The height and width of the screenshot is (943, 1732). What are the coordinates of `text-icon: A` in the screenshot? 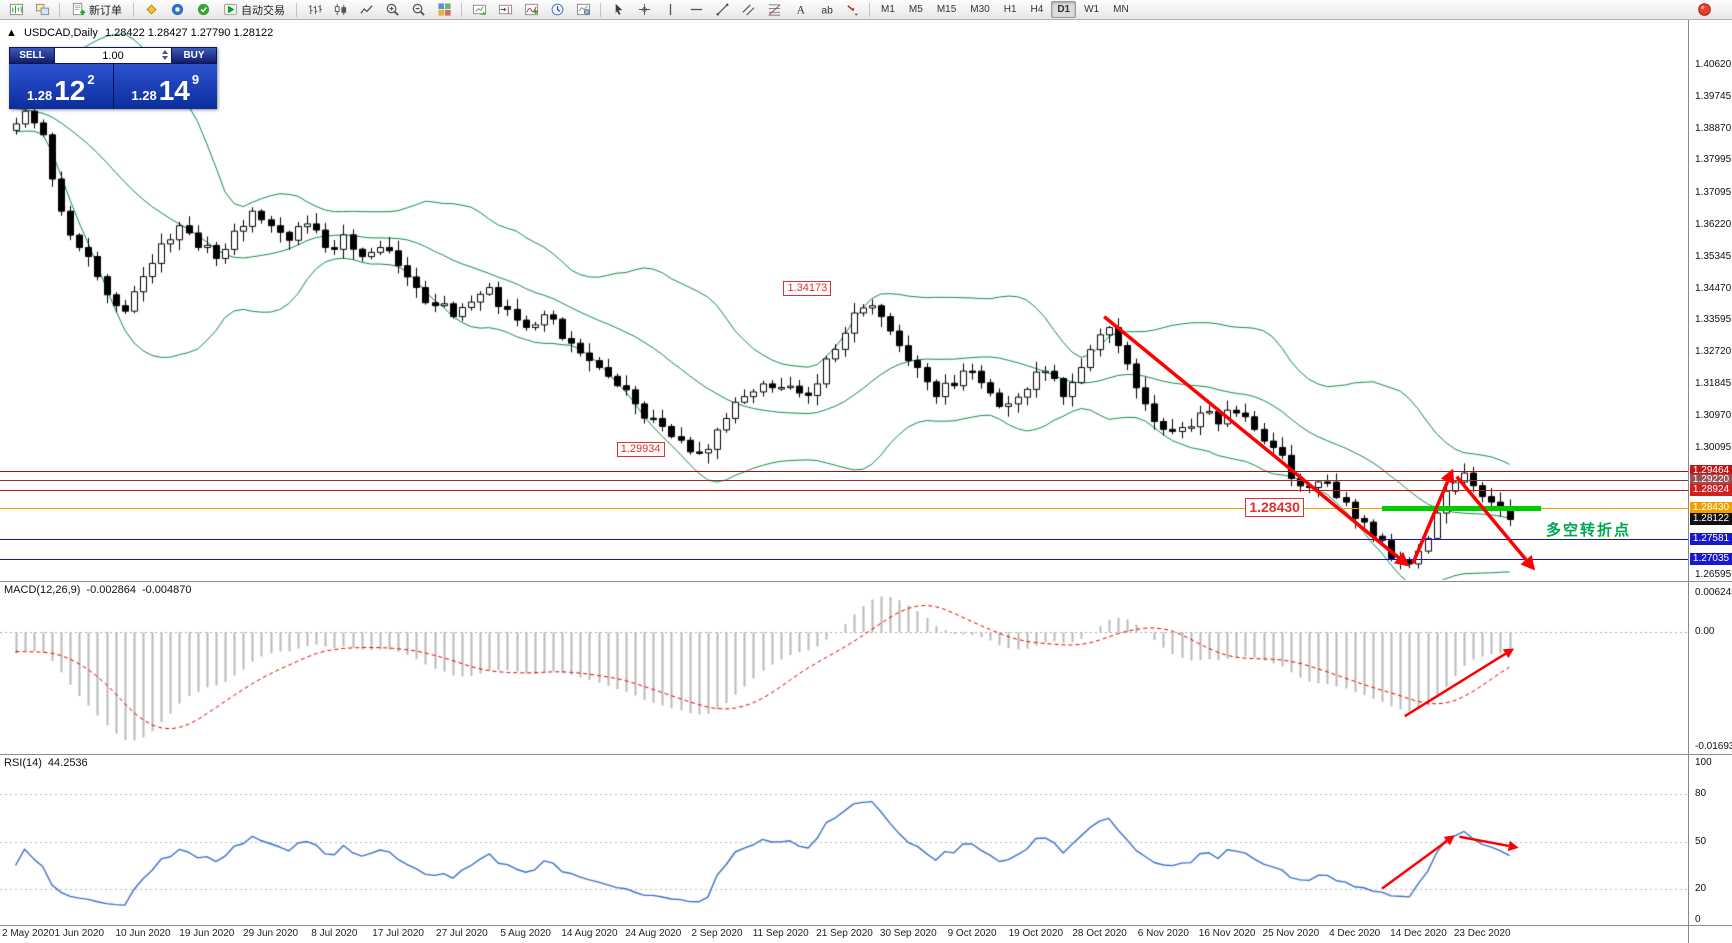 It's located at (800, 9).